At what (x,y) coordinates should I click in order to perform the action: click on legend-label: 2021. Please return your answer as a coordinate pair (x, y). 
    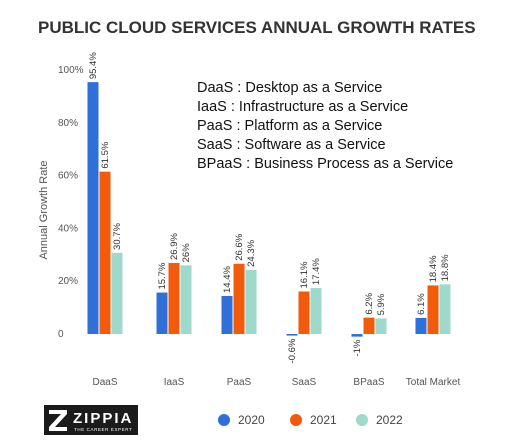
    Looking at the image, I should click on (323, 420).